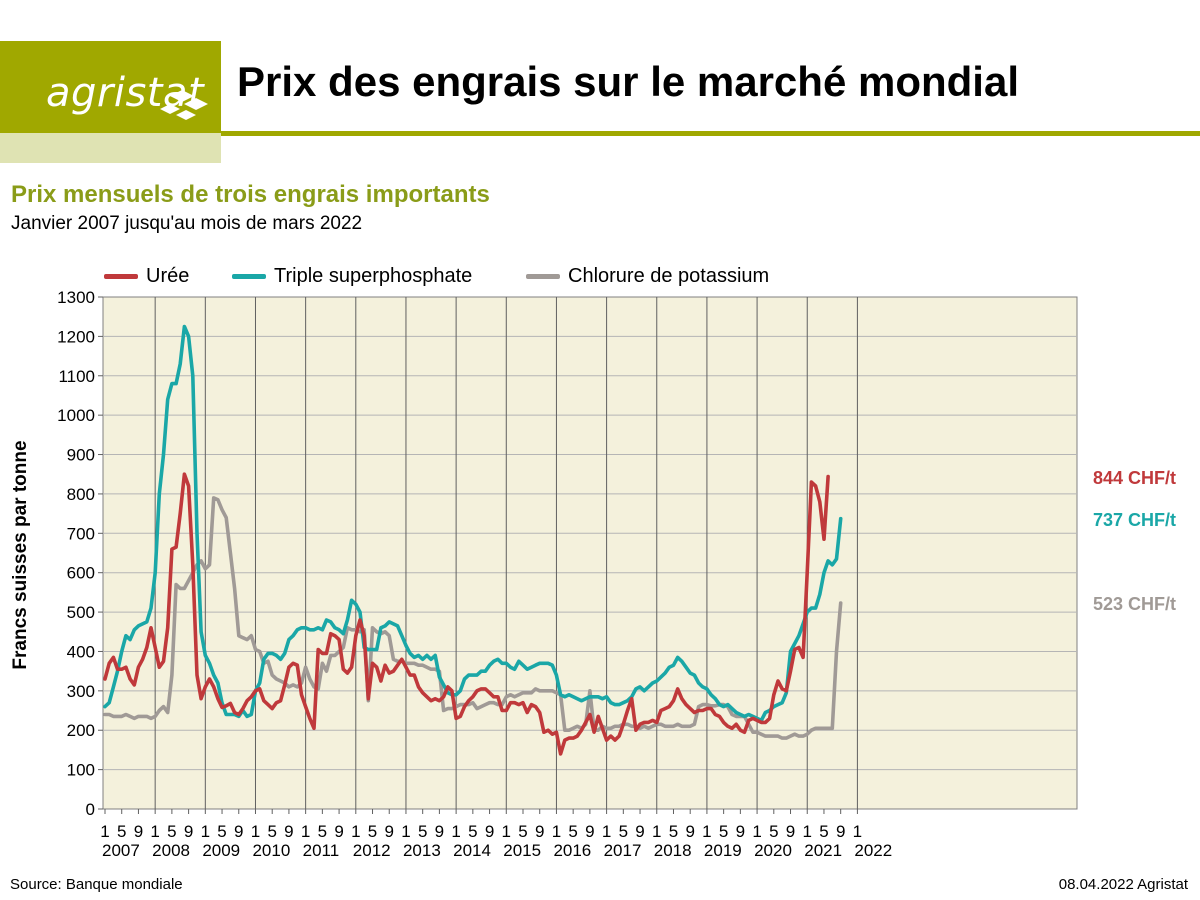 The height and width of the screenshot is (900, 1200). Describe the element at coordinates (249, 276) in the screenshot. I see `legend-swatch-tsp` at that location.